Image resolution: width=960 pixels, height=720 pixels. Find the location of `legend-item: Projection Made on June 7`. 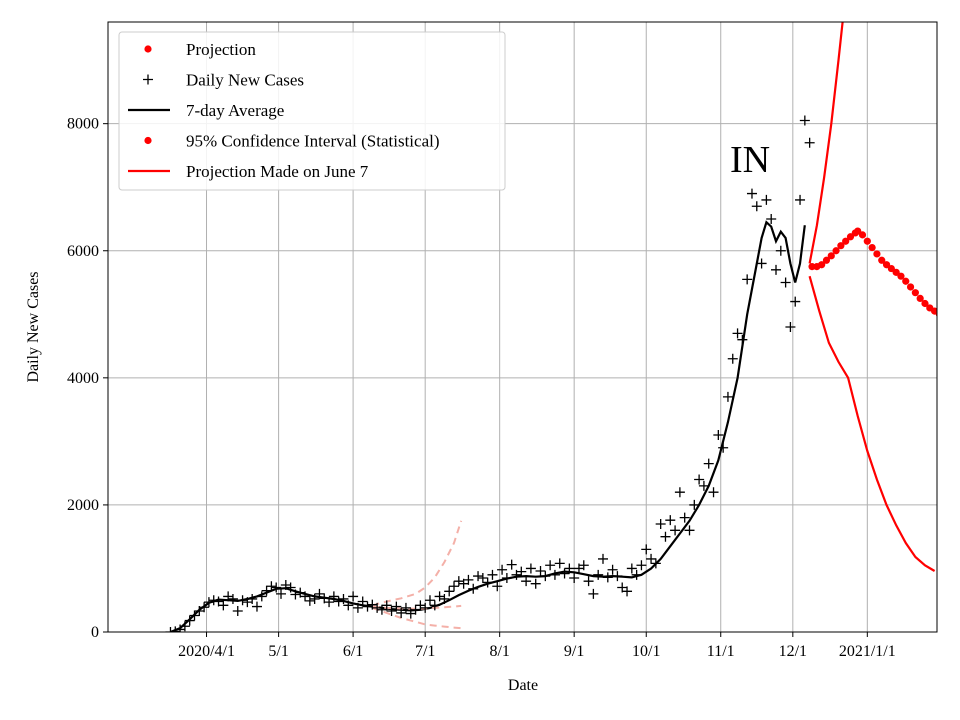

legend-item: Projection Made on June 7 is located at coordinates (248, 171).